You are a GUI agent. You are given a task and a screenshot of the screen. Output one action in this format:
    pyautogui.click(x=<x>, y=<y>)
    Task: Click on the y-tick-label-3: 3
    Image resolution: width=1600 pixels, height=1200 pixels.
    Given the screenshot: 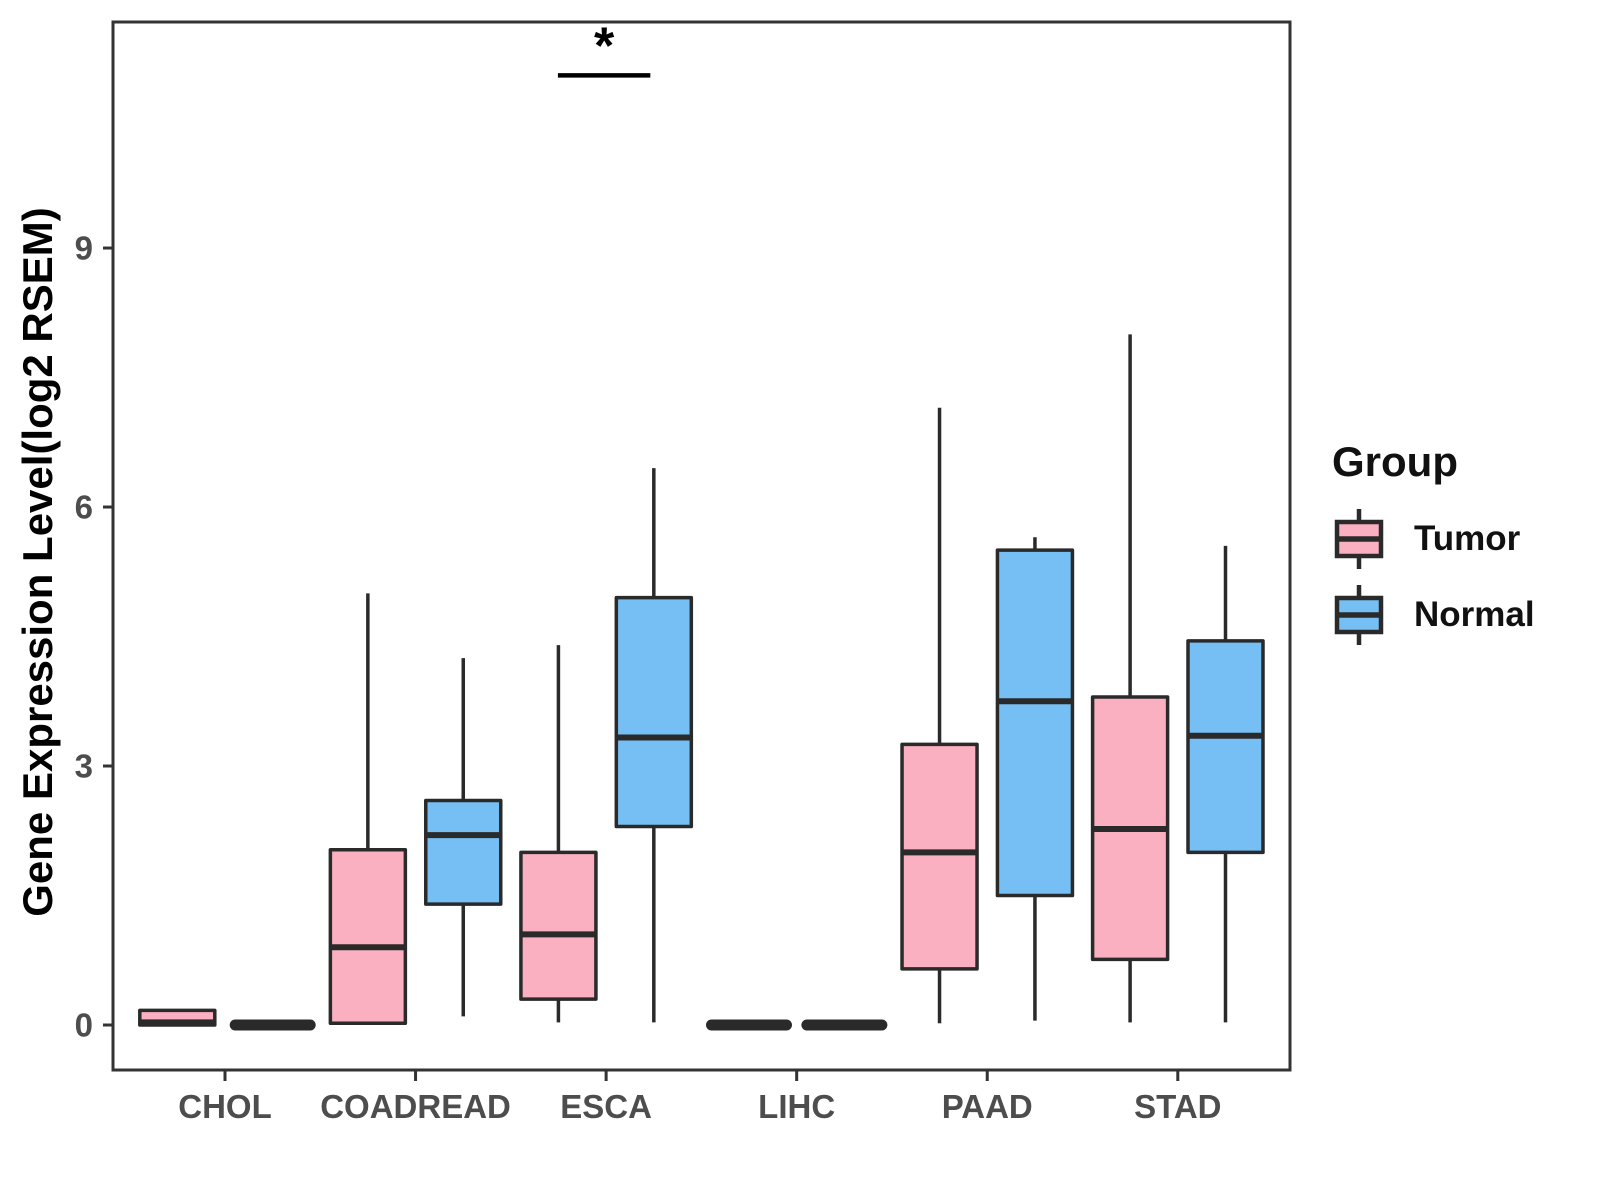 What is the action you would take?
    pyautogui.click(x=84, y=766)
    